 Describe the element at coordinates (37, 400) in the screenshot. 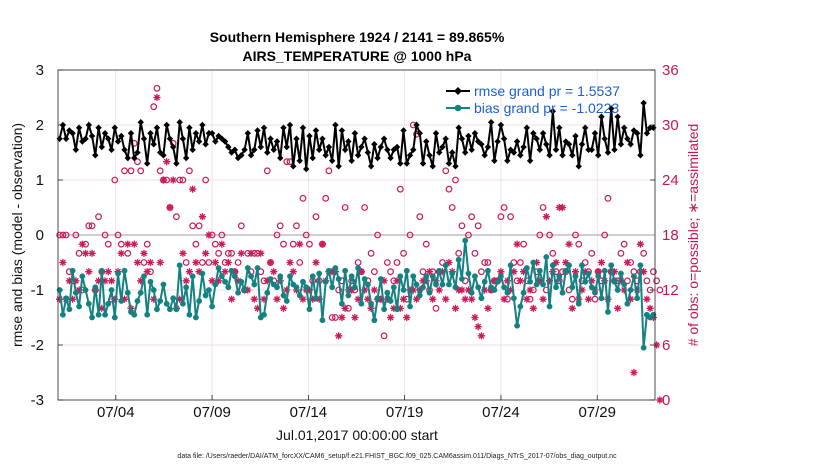

I see `ytick-left-label: -3` at that location.